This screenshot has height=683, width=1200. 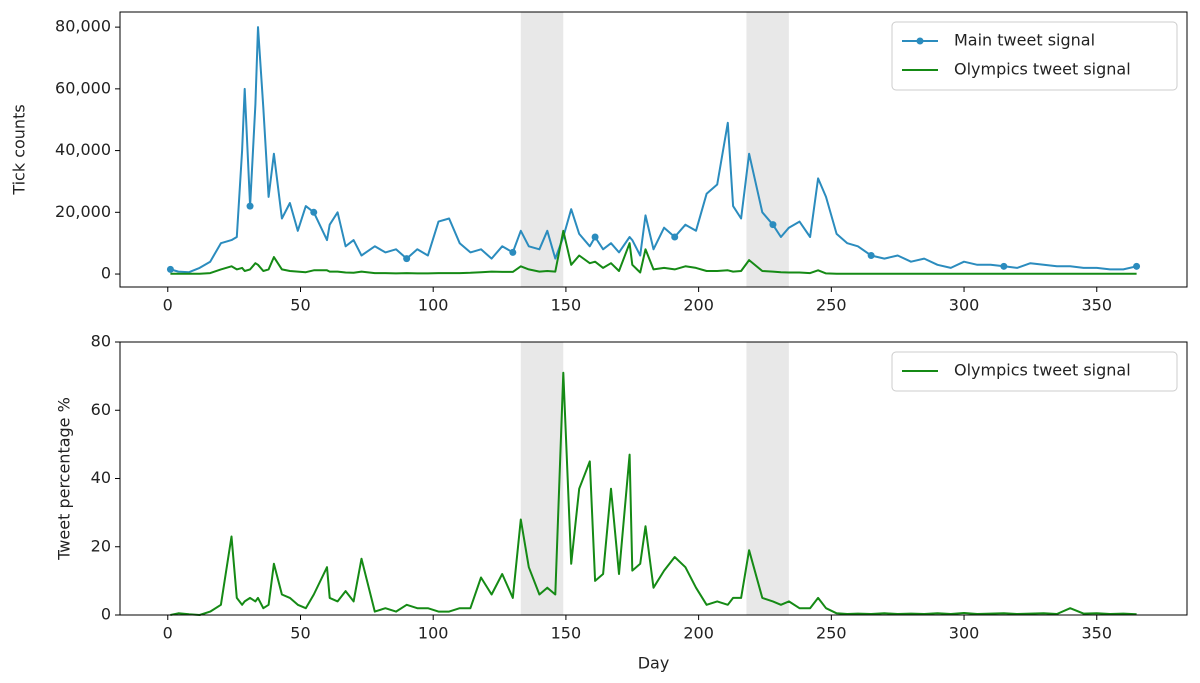 I want to click on y-axis-label: Tweet percentage %, so click(x=64, y=479).